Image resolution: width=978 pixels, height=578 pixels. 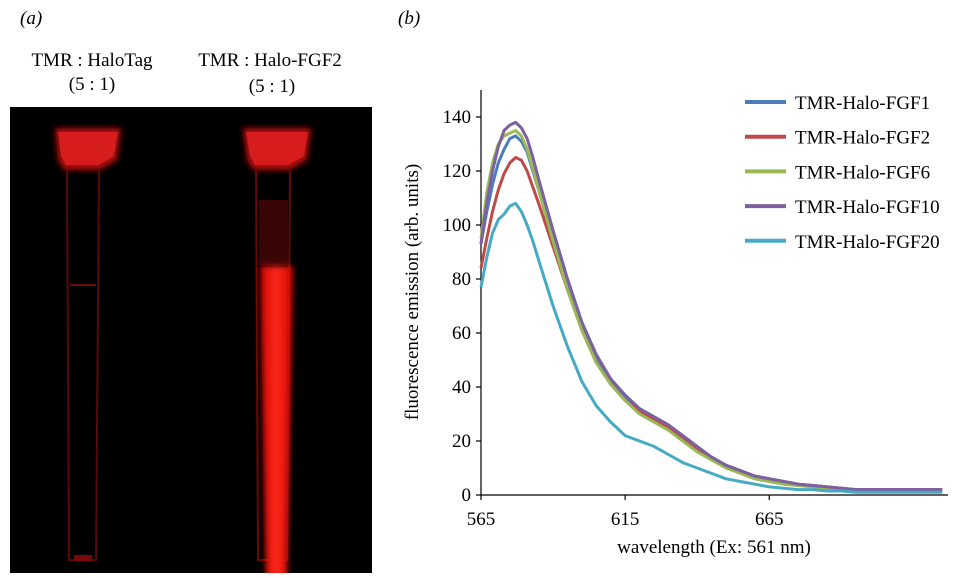 What do you see at coordinates (862, 103) in the screenshot?
I see `legend-label: TMR-Halo-FGF1` at bounding box center [862, 103].